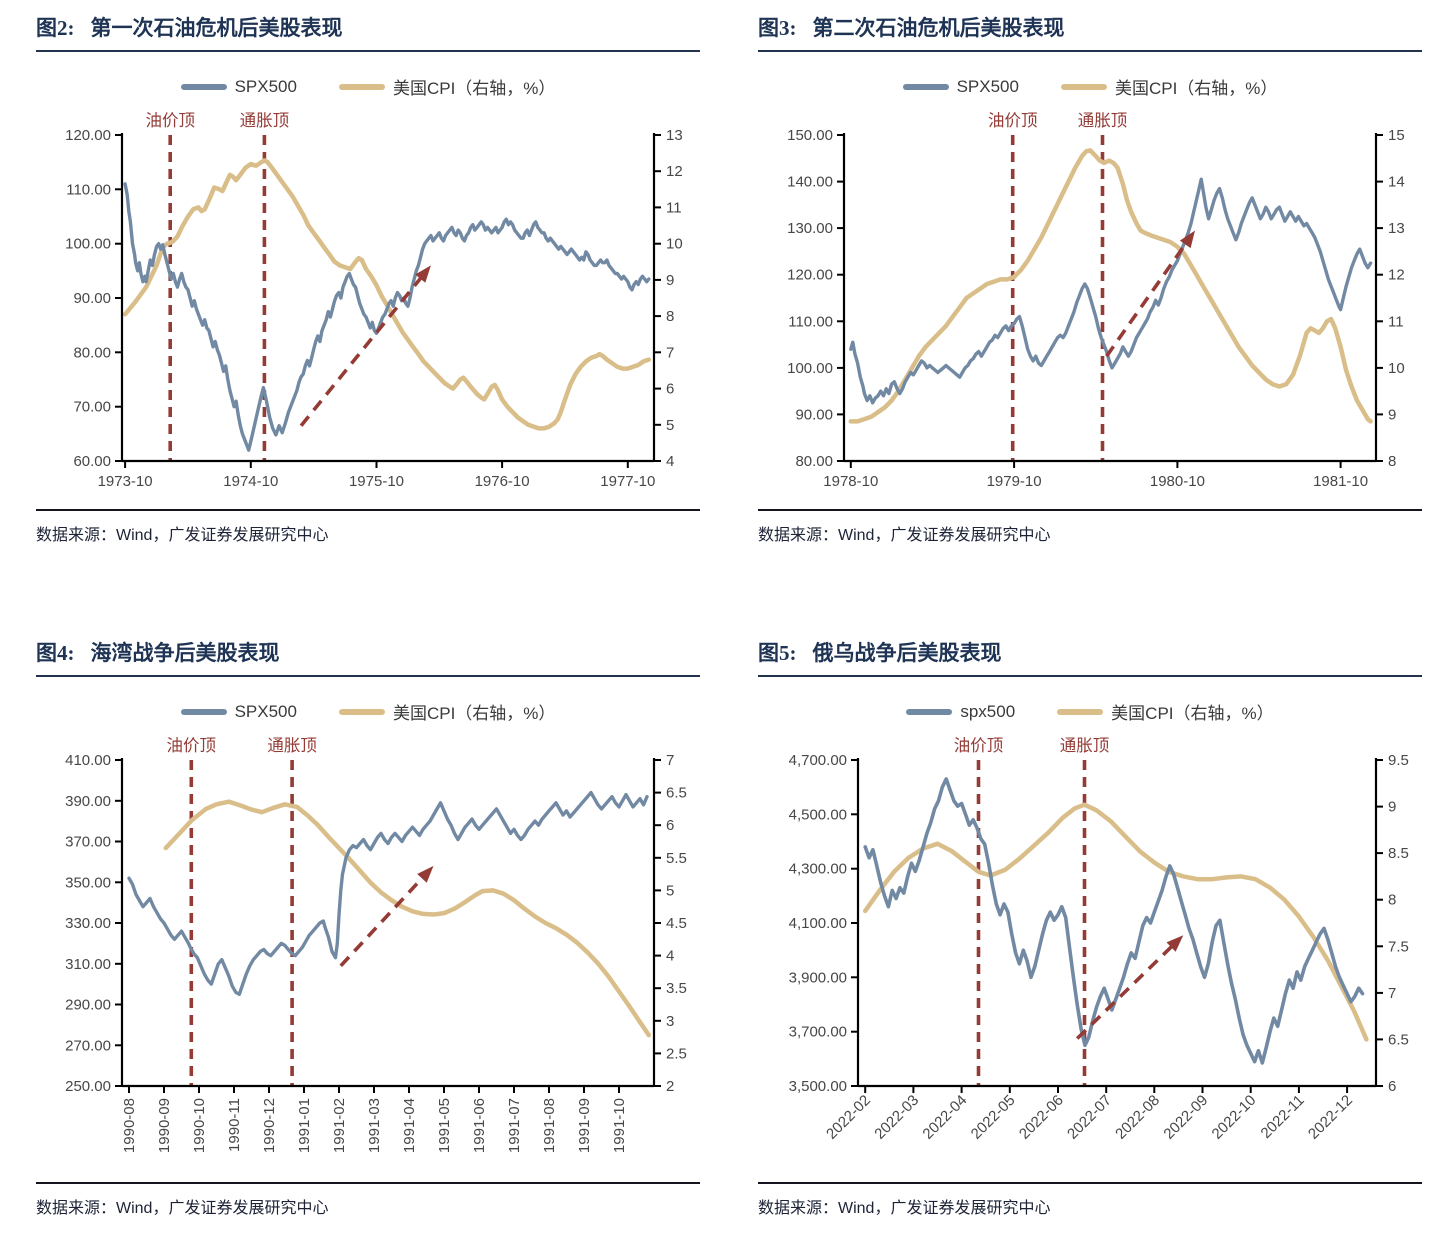  Describe the element at coordinates (818, 814) in the screenshot. I see `svg-text: 4,500.00` at that location.